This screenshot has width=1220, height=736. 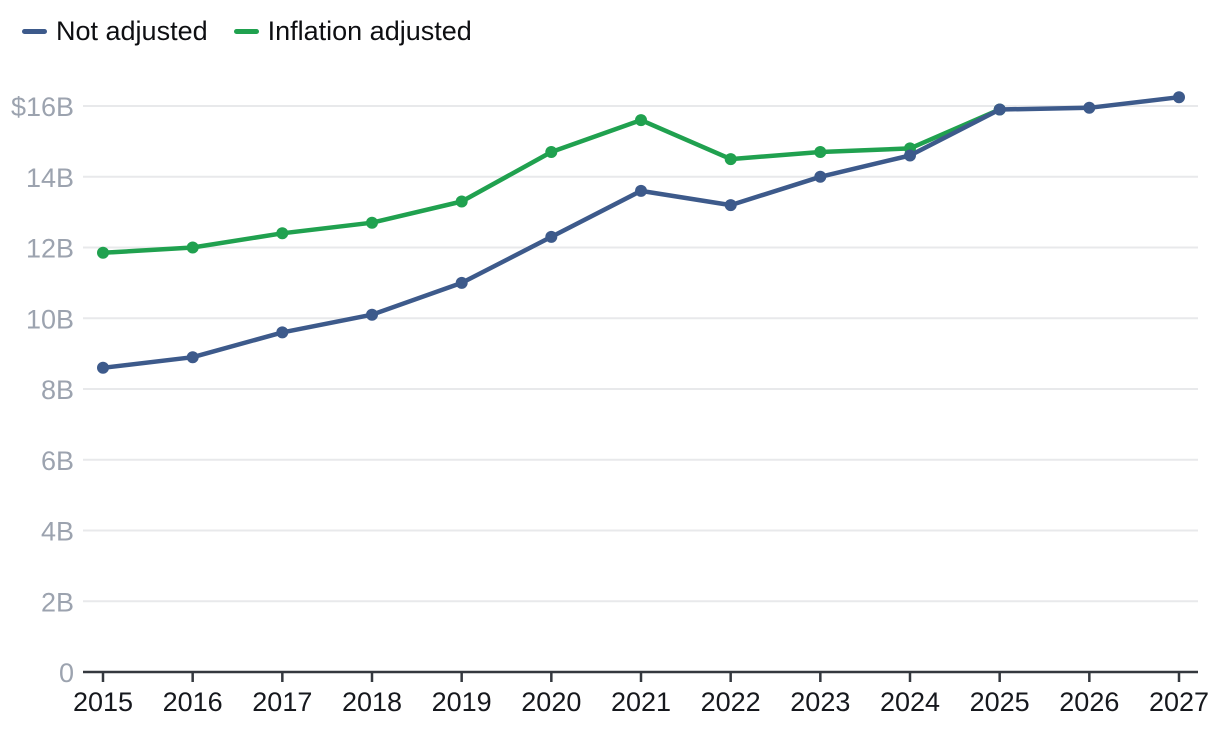 What do you see at coordinates (1179, 97) in the screenshot?
I see `data-point-not-adjusted-2027` at bounding box center [1179, 97].